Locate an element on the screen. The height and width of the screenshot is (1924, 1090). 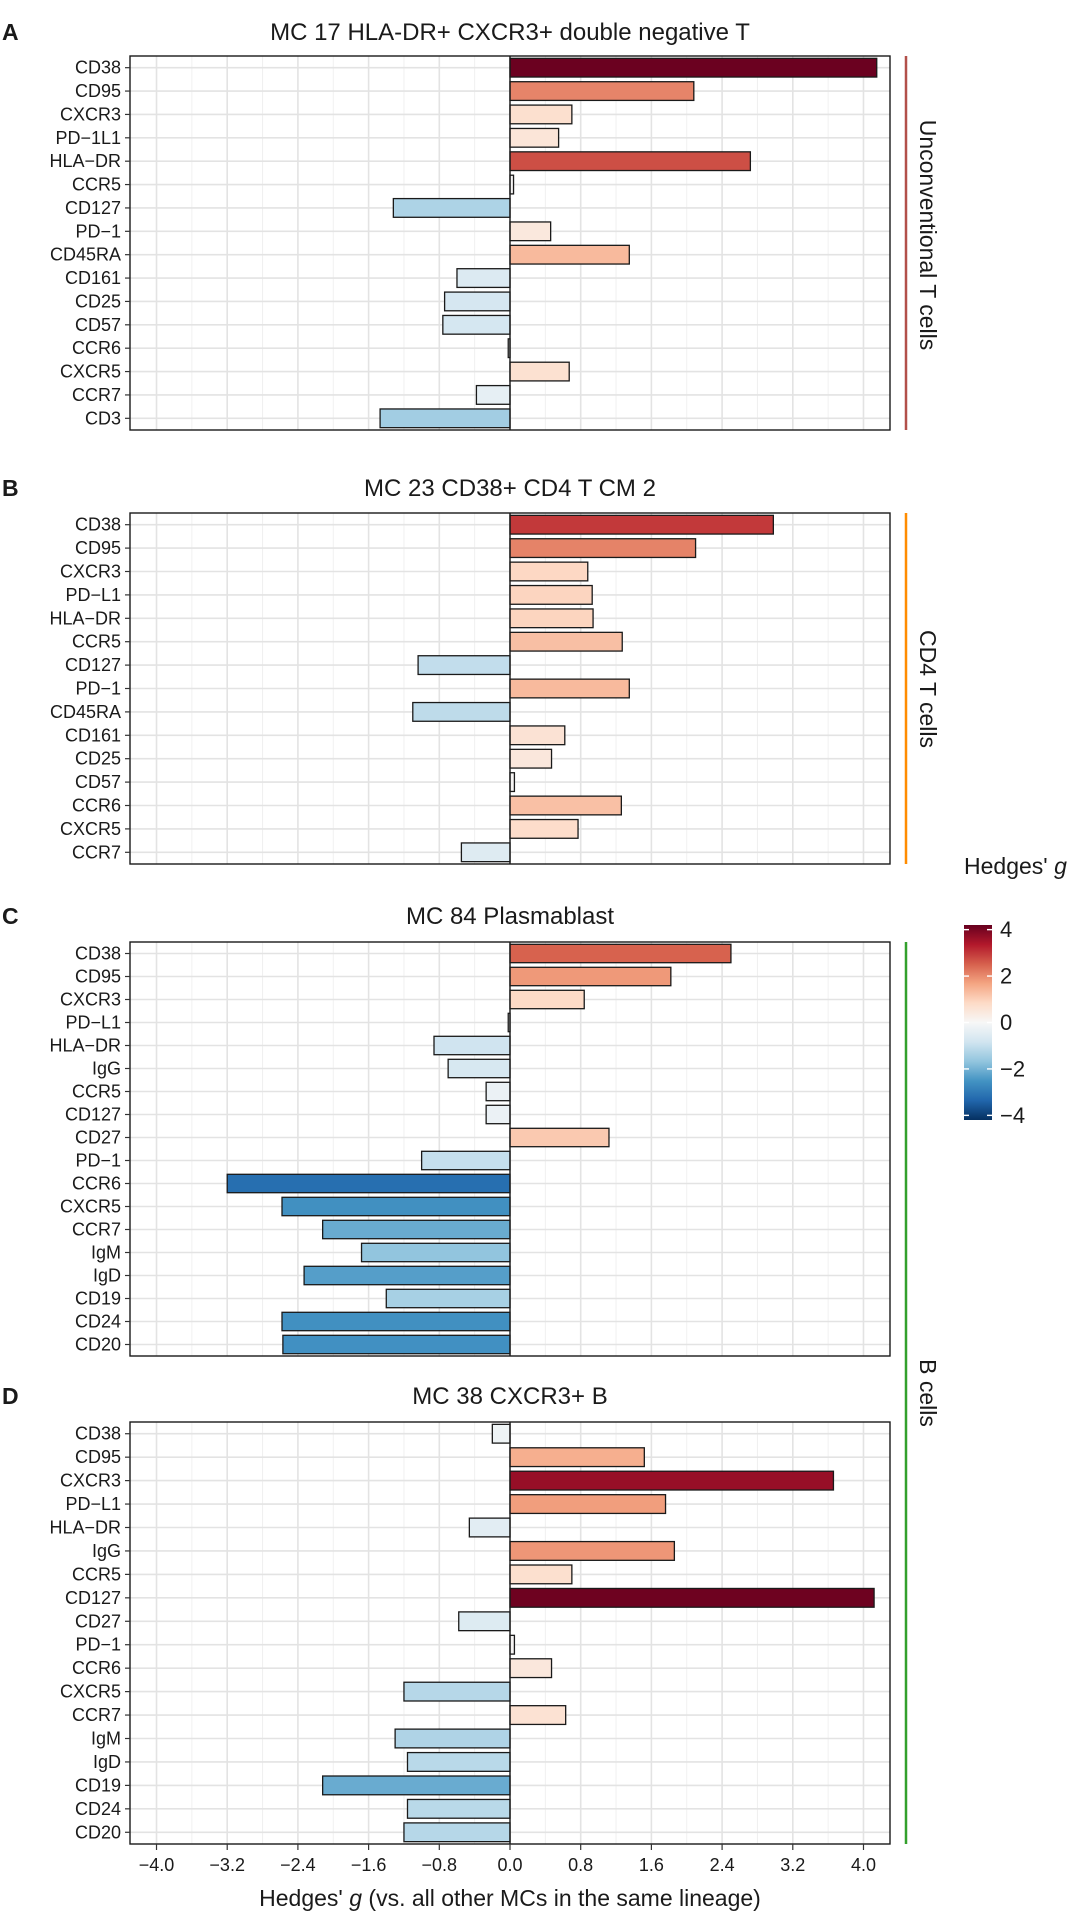
x-tick-label: −0.8 is located at coordinates (440, 1865).